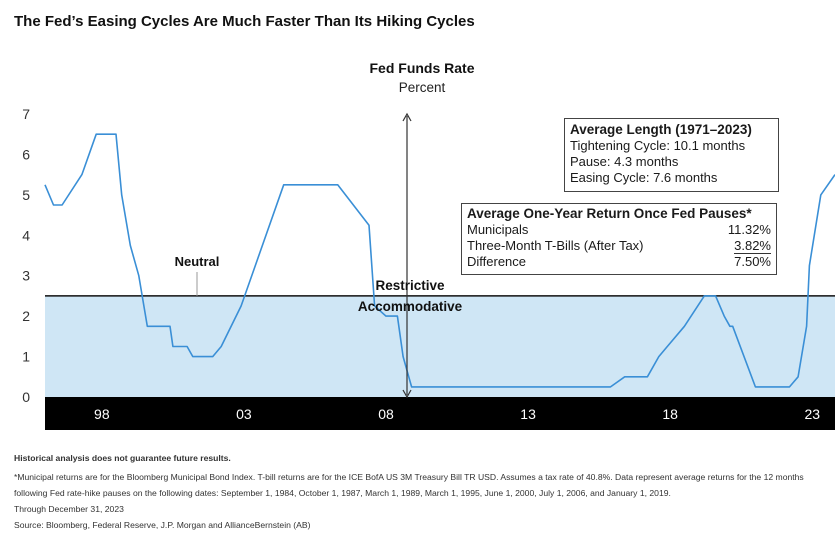 Image resolution: width=835 pixels, height=545 pixels. Describe the element at coordinates (26, 195) in the screenshot. I see `y-tick-label: 5` at that location.